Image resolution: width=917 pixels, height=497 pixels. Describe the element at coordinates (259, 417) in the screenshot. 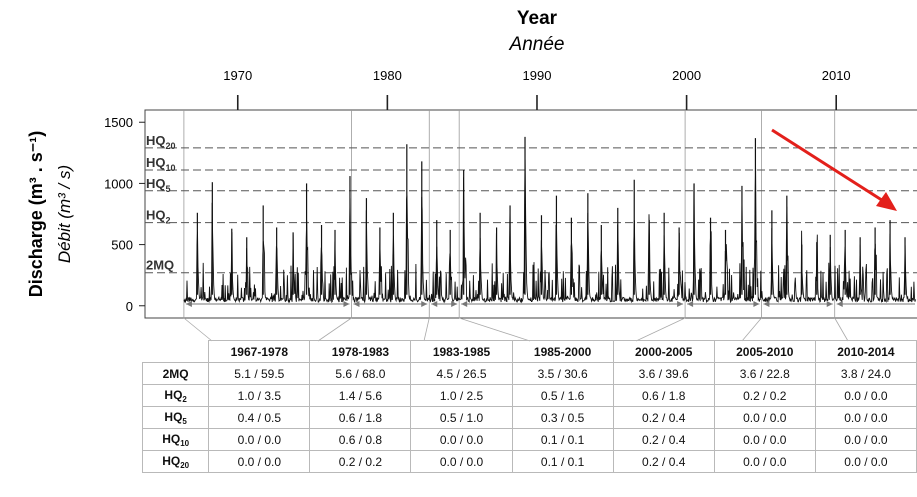

I see `table-cell: 0.4 / 0.5` at that location.